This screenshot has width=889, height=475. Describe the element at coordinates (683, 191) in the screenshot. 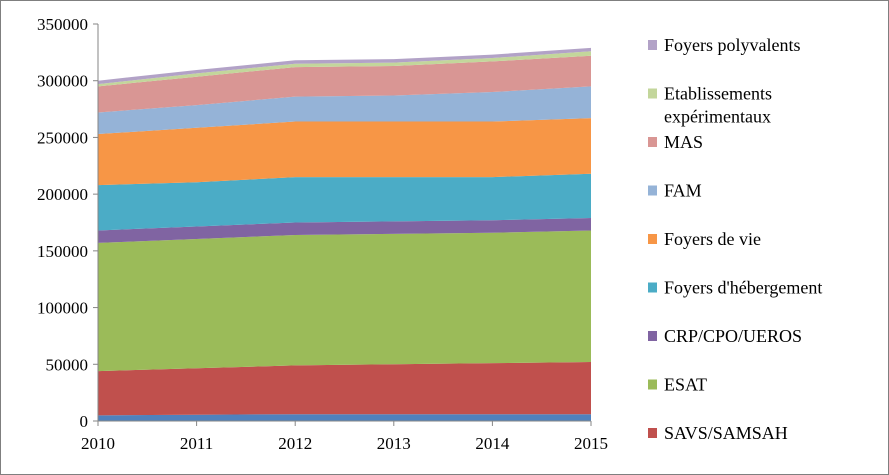

I see `legend-label: FAM` at that location.